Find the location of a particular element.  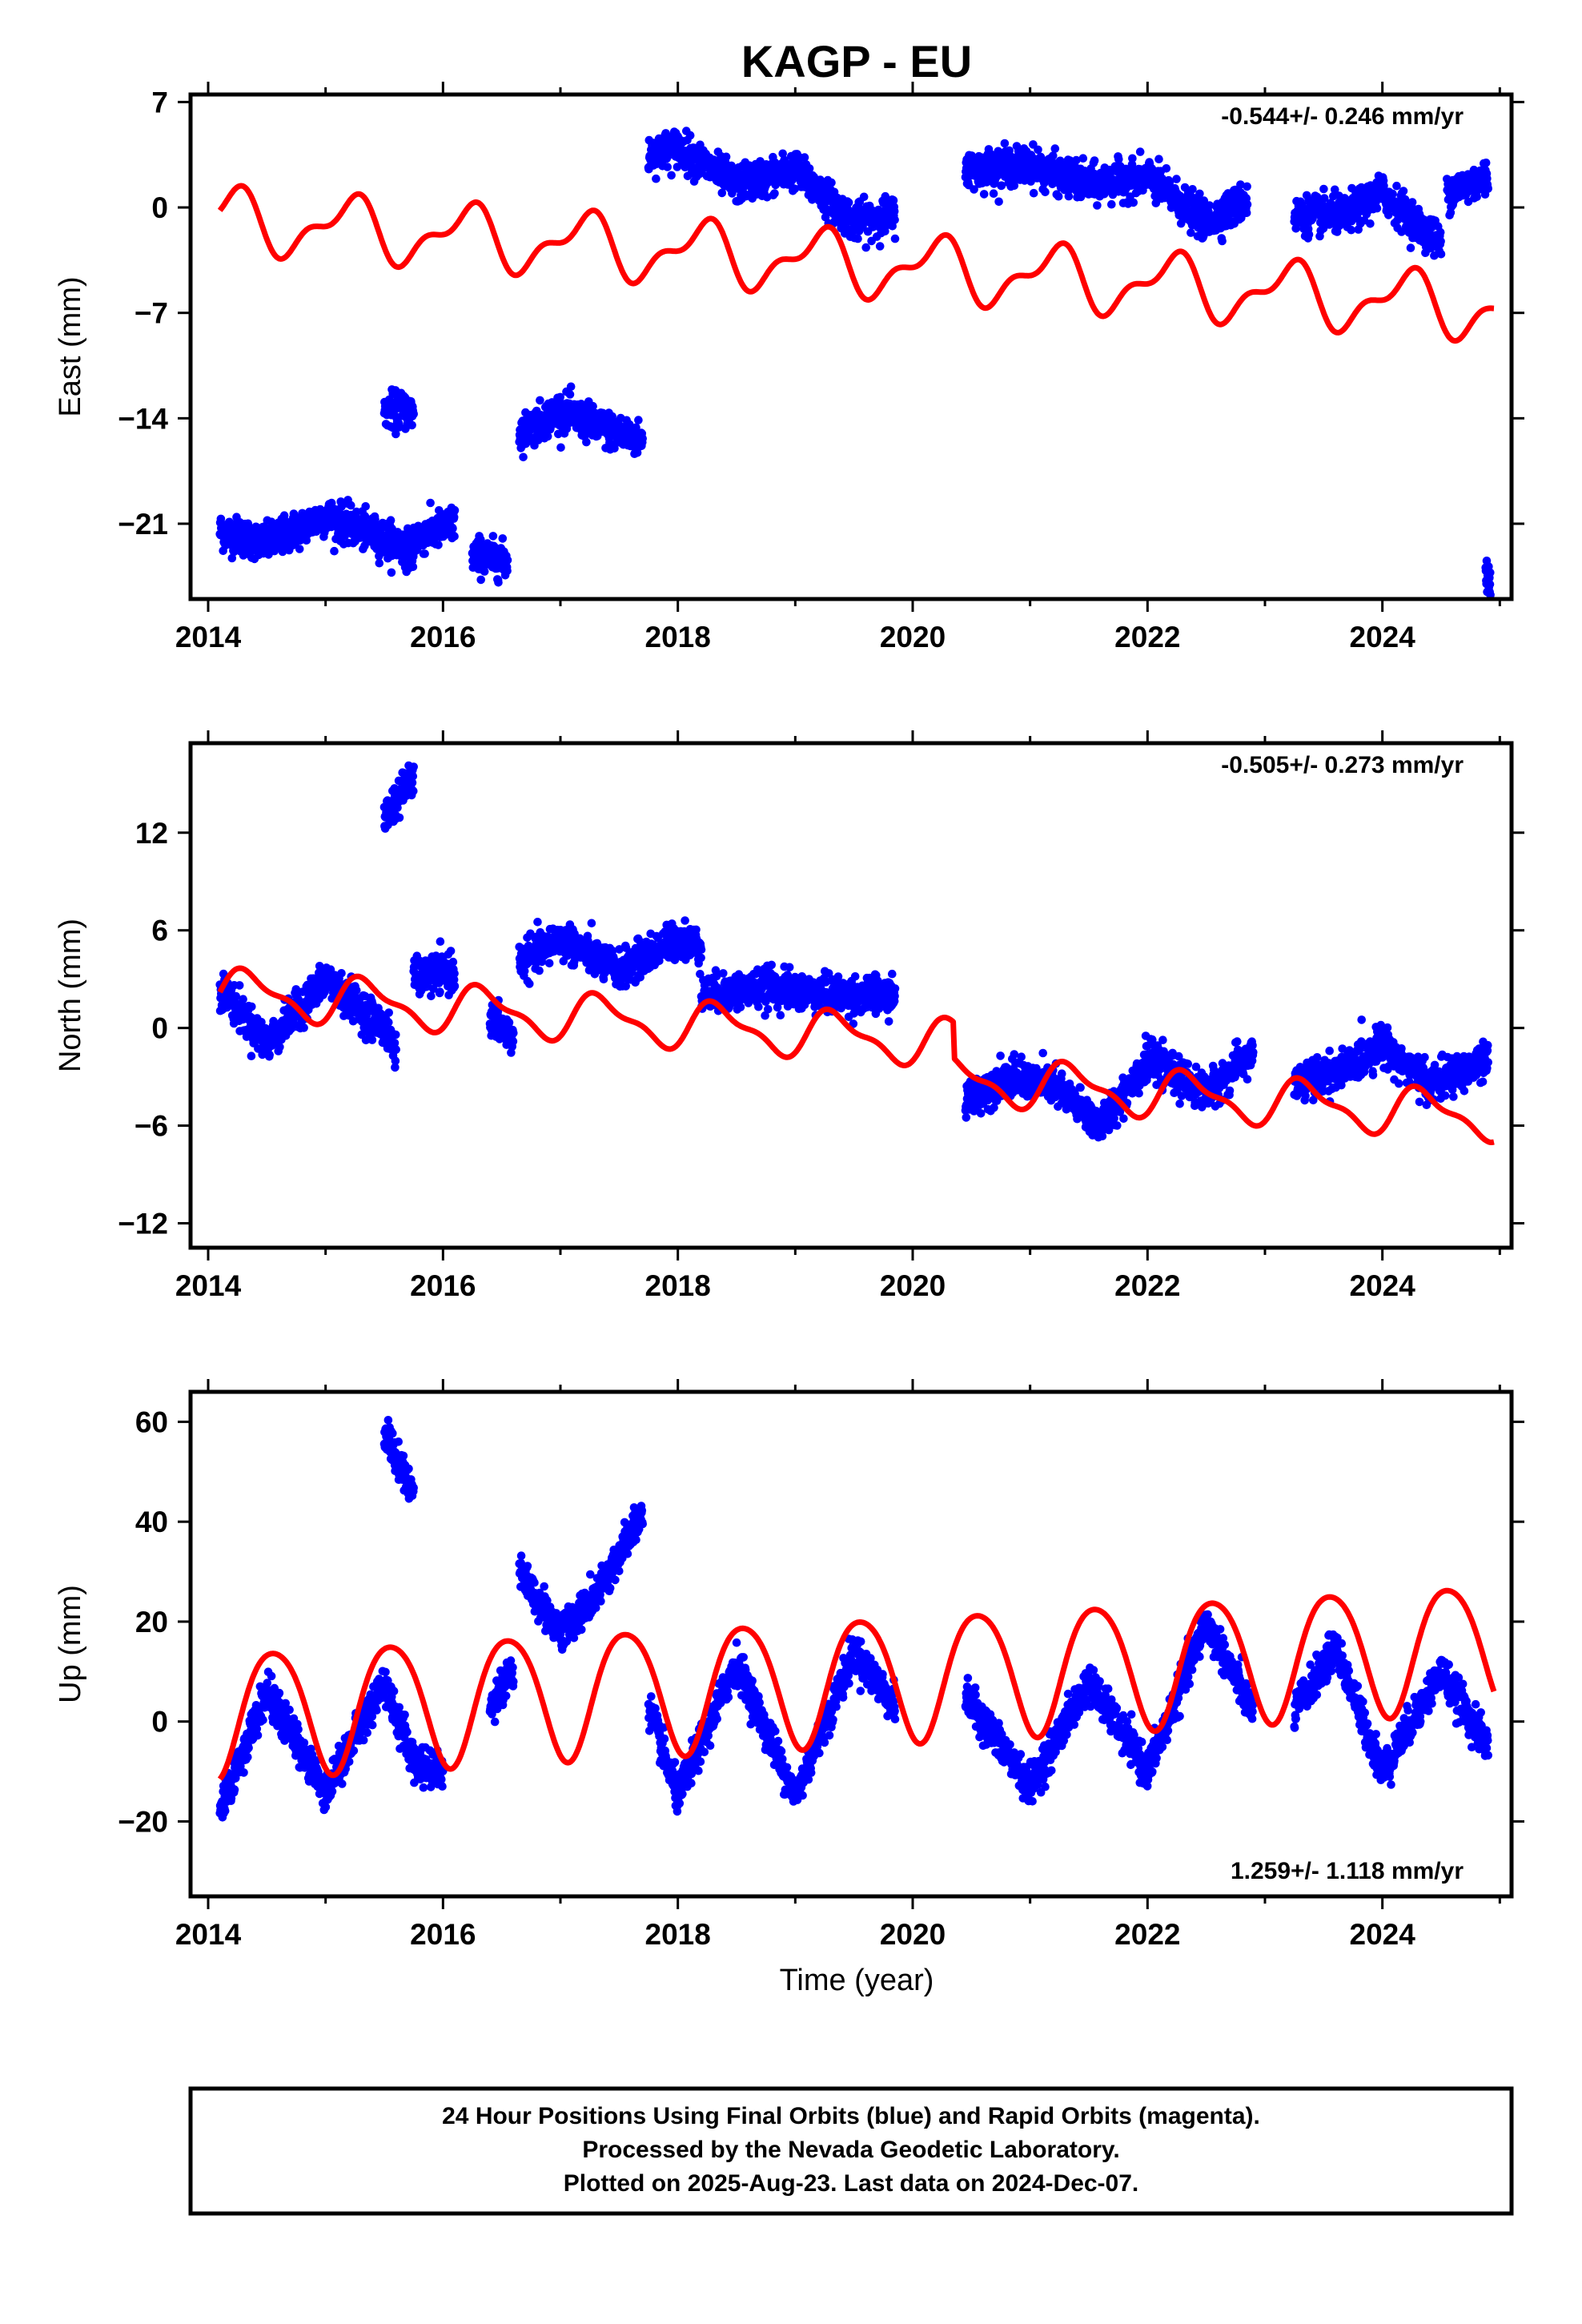

east-rate-label: -0.544+/- 0.246 mm/yr is located at coordinates (1342, 116).